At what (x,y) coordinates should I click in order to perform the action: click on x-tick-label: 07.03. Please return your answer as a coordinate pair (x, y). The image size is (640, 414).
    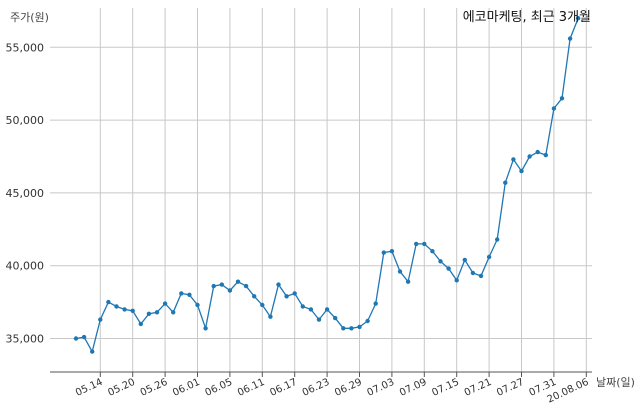
    Looking at the image, I should click on (381, 388).